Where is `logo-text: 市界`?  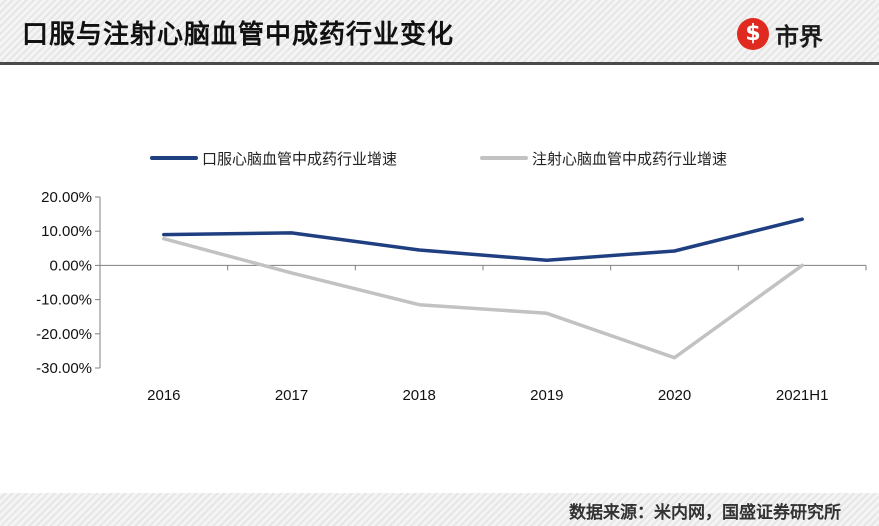 logo-text: 市界 is located at coordinates (799, 36).